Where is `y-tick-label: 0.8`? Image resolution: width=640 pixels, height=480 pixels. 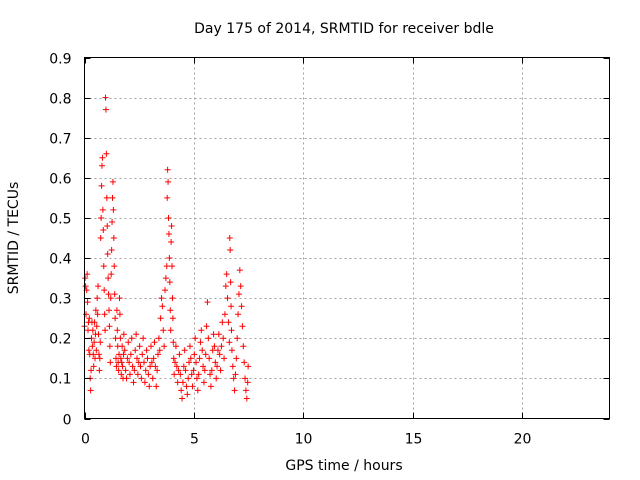
y-tick-label: 0.8 is located at coordinates (60, 100).